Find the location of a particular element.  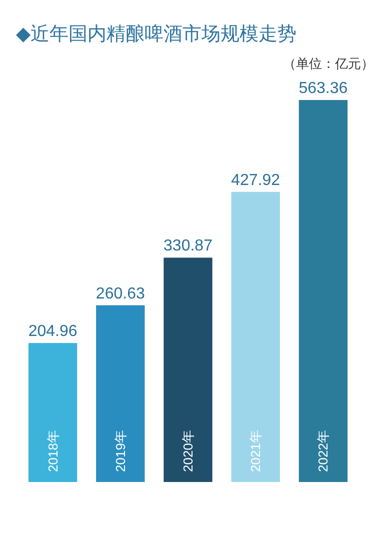

subtitle: （单位：亿元） is located at coordinates (328, 63).